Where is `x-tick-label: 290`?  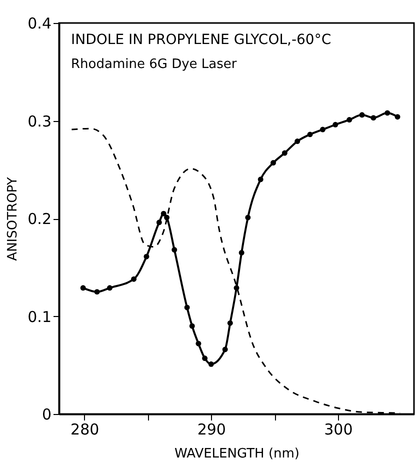
x-tick-label: 290 is located at coordinates (211, 429).